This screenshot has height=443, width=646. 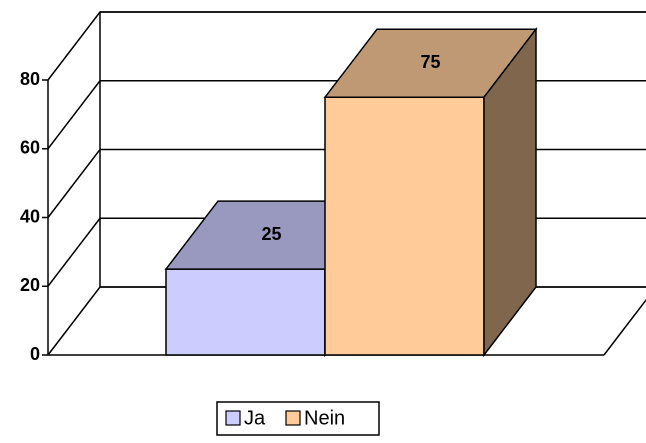 What do you see at coordinates (624, 327) in the screenshot?
I see `floor-right` at bounding box center [624, 327].